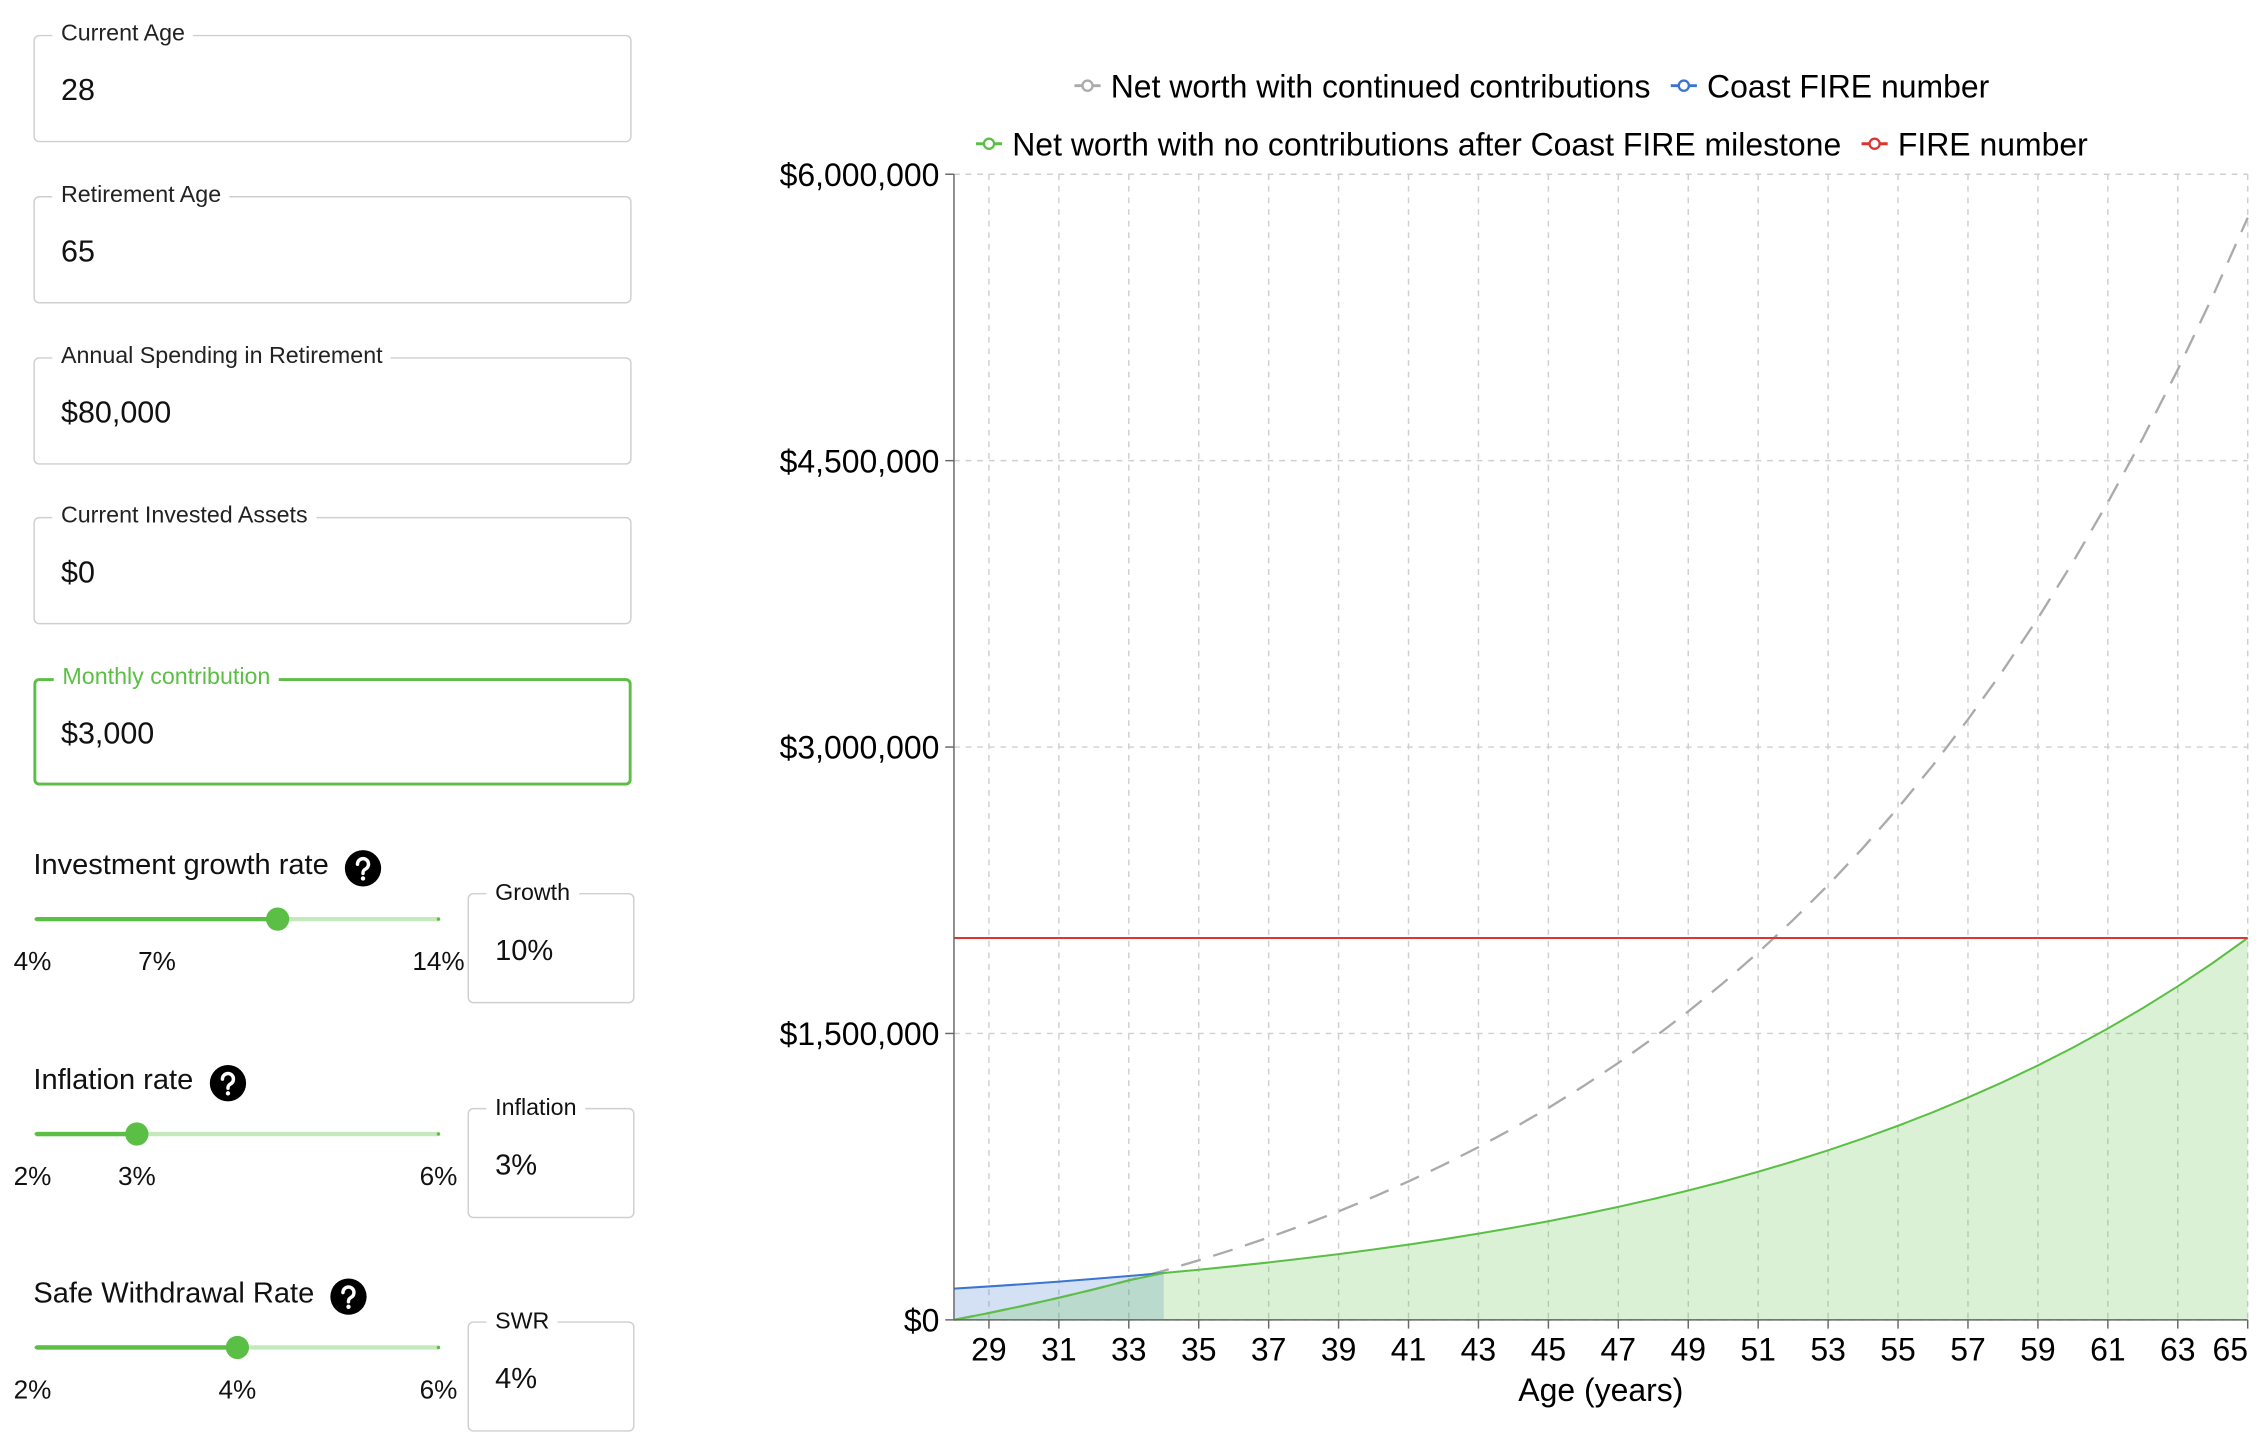  Describe the element at coordinates (516, 1165) in the screenshot. I see `box-value: 3%` at that location.